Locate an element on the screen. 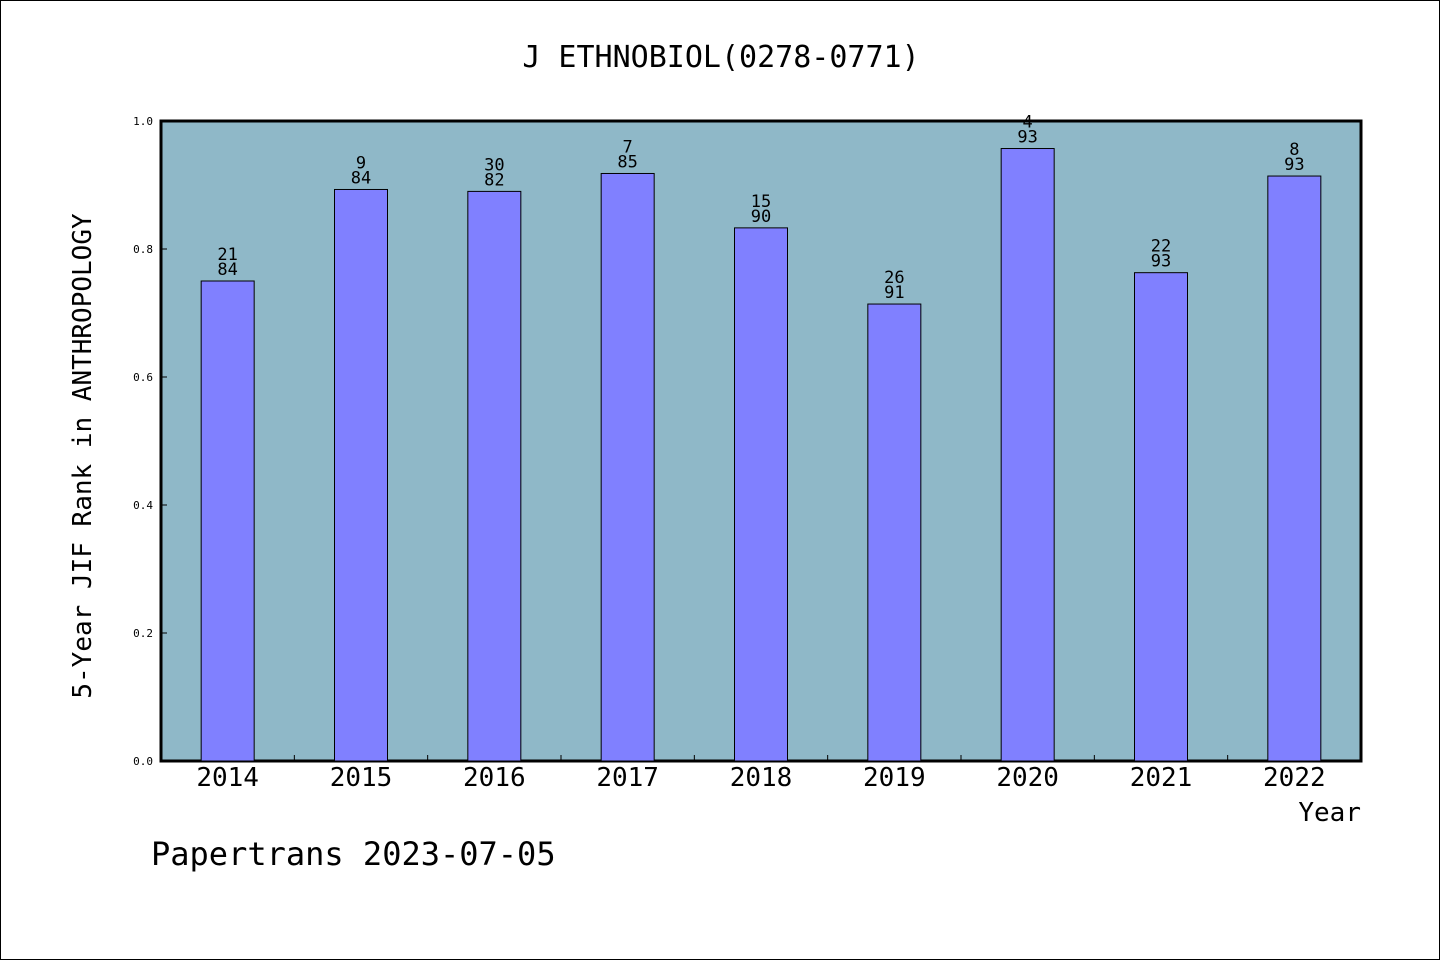 The width and height of the screenshot is (1440, 964). data-label-rank: 8 is located at coordinates (1294, 150).